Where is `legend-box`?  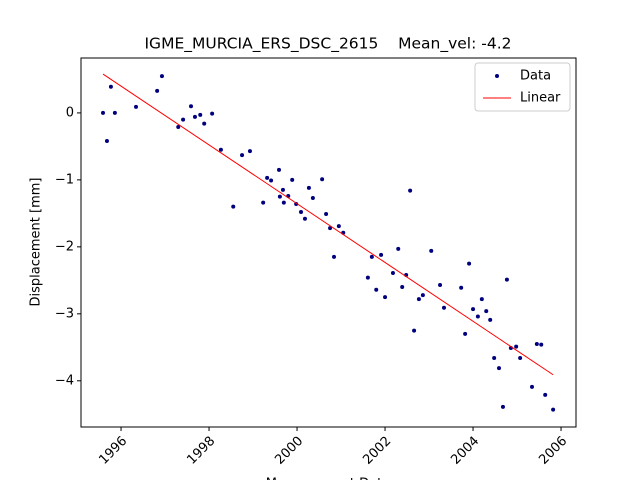
legend-box is located at coordinates (522, 87).